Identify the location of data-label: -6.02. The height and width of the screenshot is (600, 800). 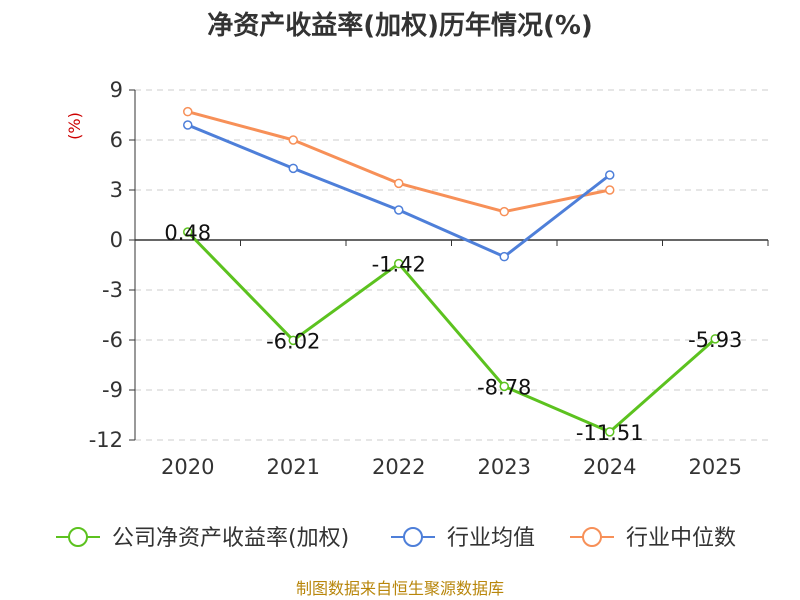
(293, 341).